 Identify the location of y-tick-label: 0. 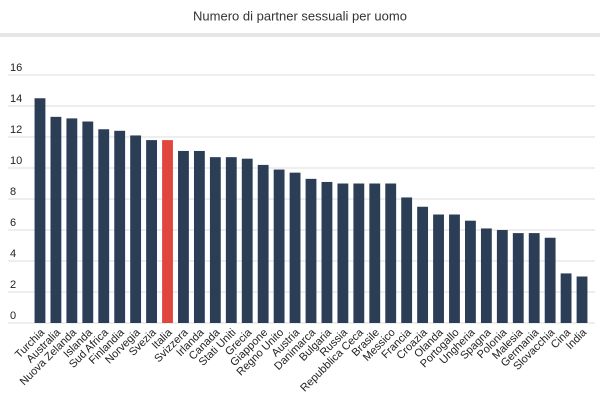
(13, 316).